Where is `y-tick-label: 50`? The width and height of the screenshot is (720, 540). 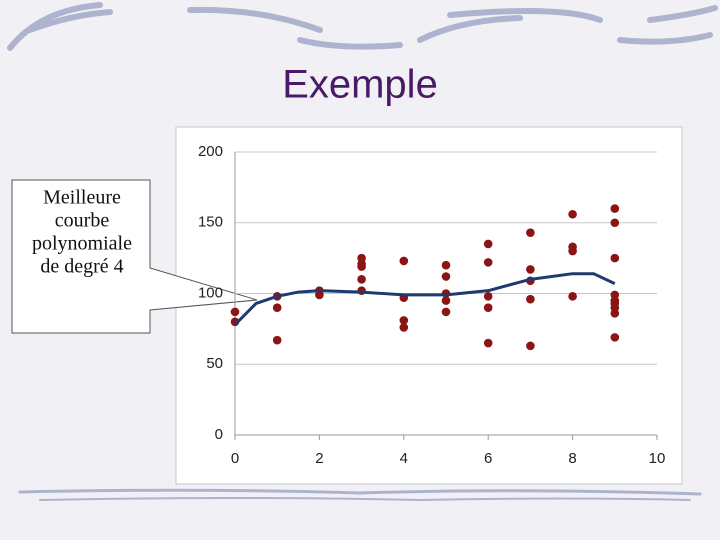 y-tick-label: 50 is located at coordinates (214, 363).